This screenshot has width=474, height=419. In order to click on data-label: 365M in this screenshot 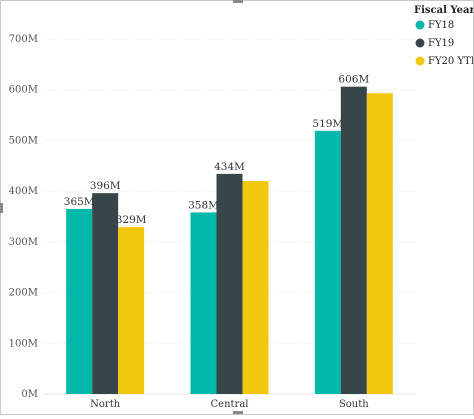, I will do `click(79, 202)`.